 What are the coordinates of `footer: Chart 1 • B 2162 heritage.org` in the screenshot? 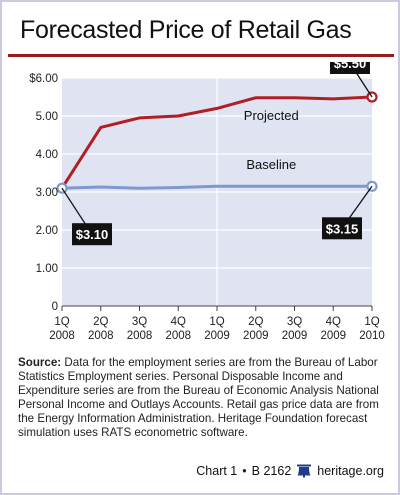 It's located at (290, 471).